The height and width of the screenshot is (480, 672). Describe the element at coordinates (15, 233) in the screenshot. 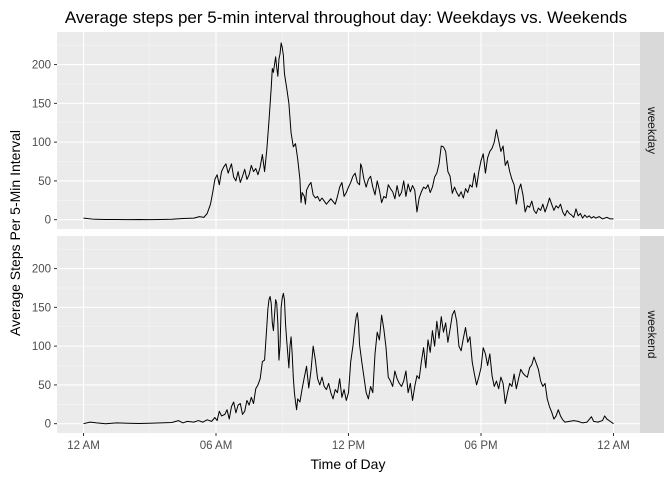

I see `y-axis-title: Average Steps Per 5-Min Interval` at that location.